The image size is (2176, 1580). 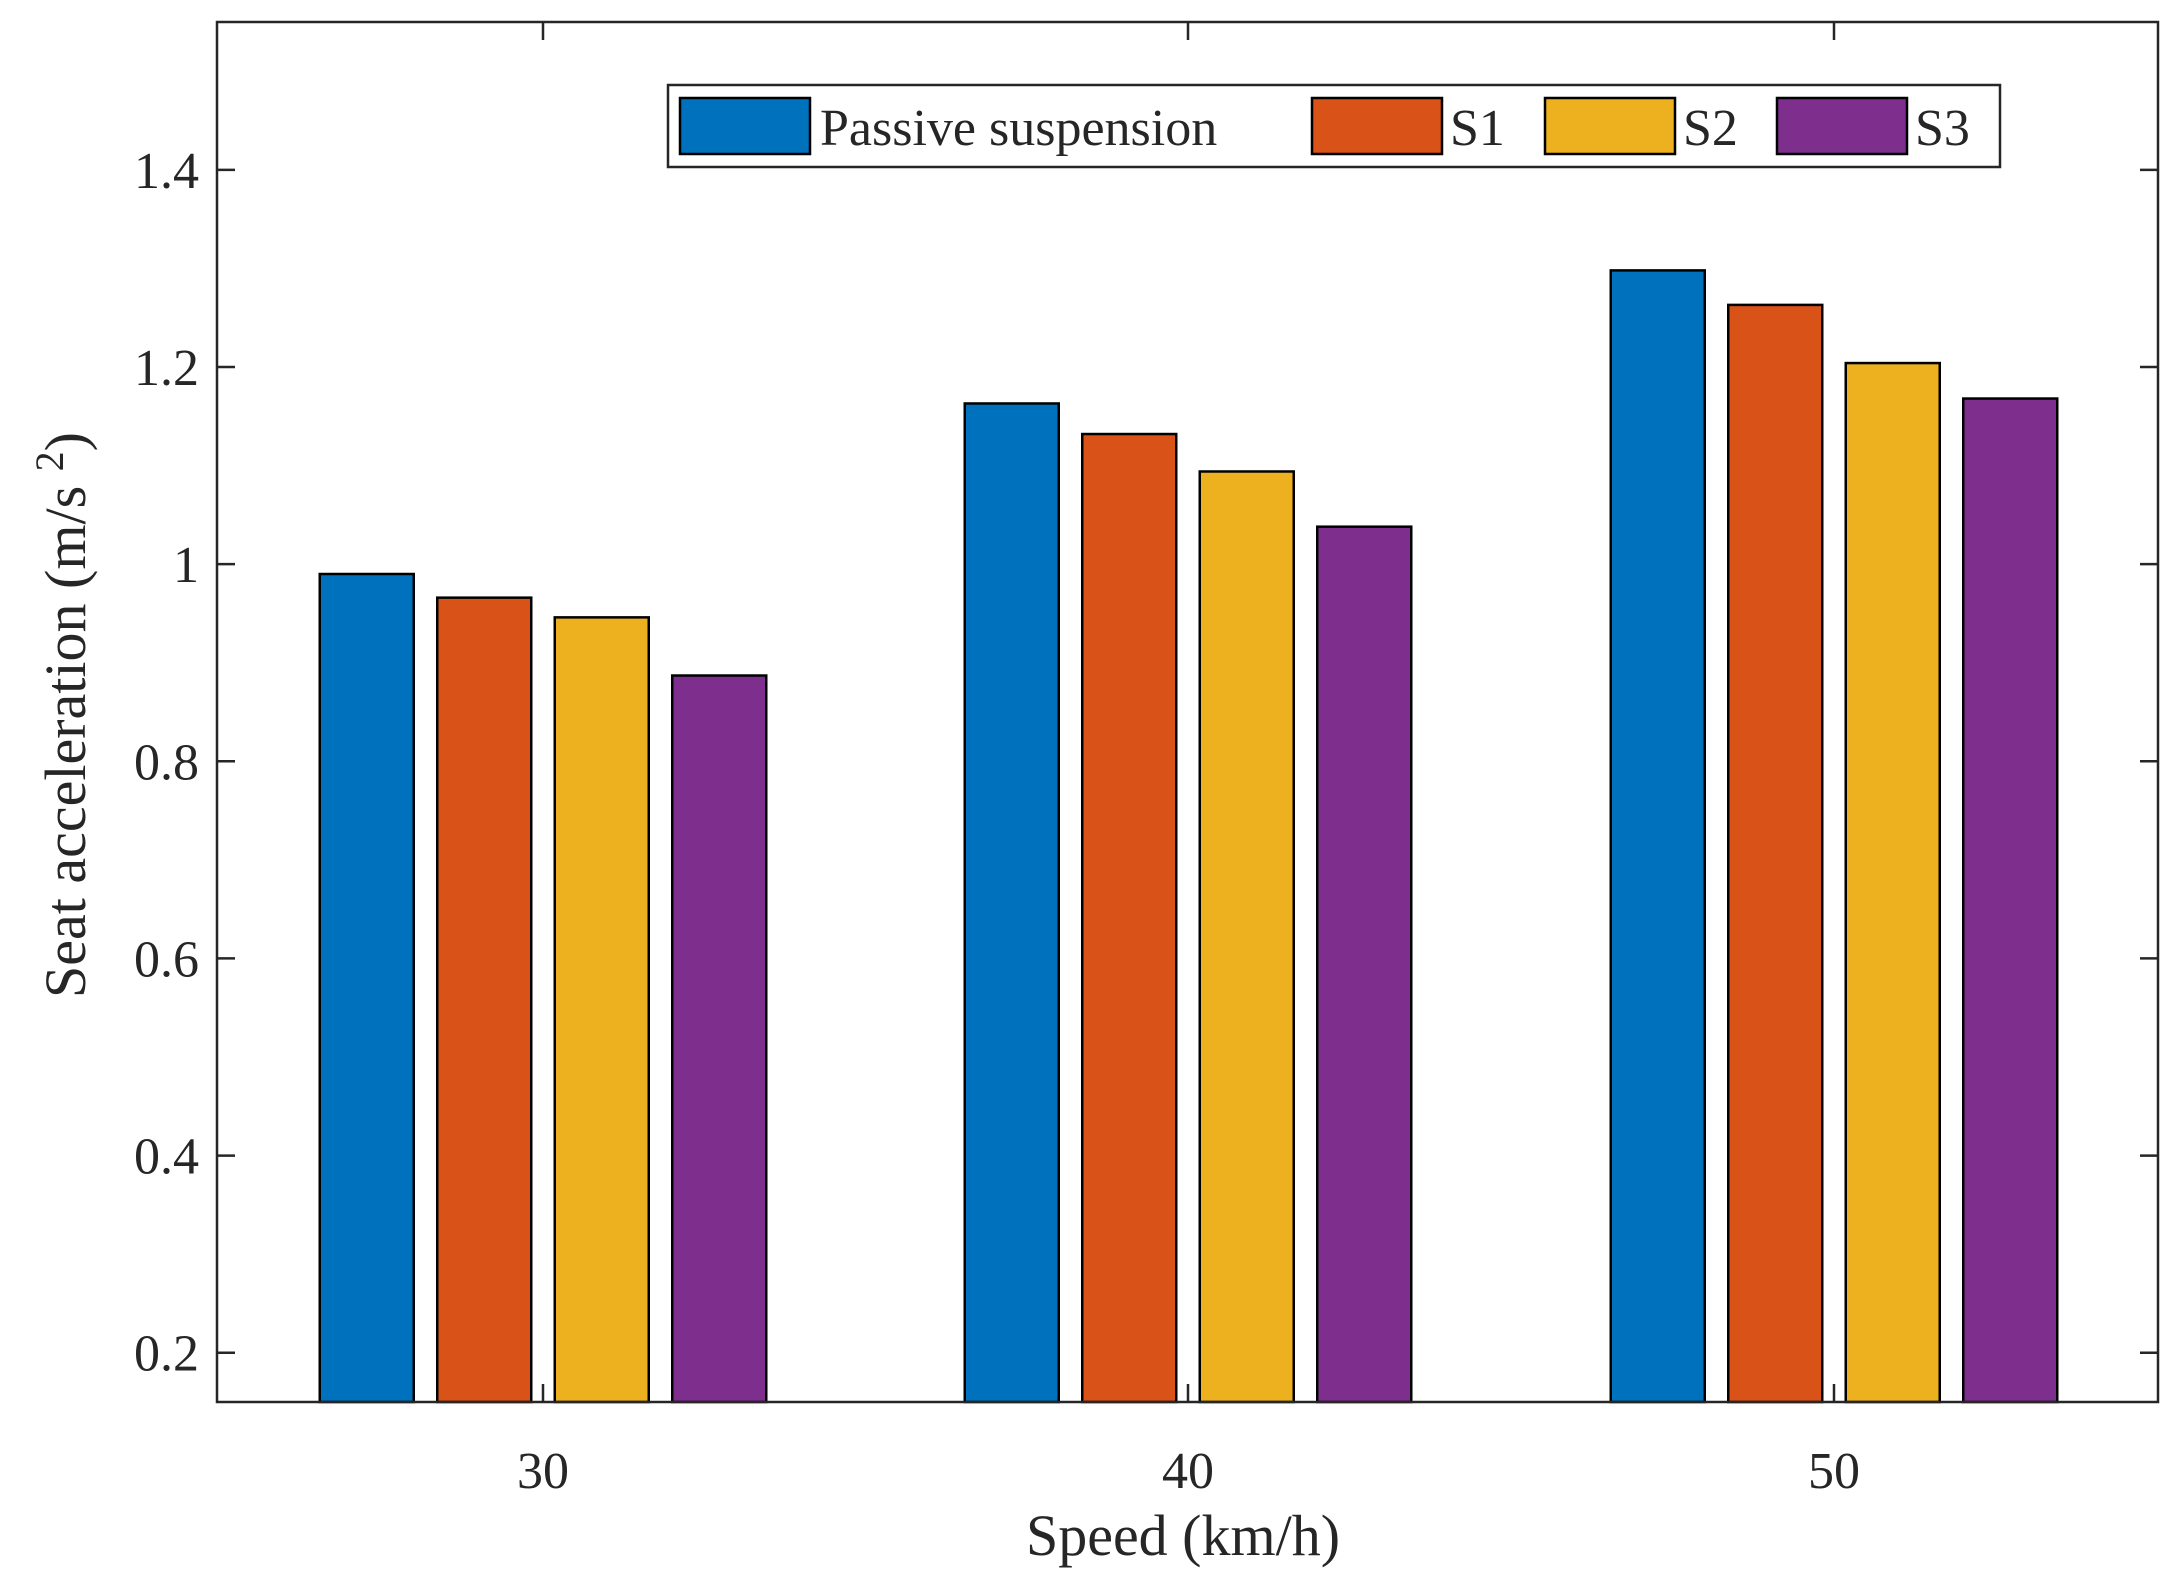 I want to click on y-axis-title-close: ), so click(x=65, y=441).